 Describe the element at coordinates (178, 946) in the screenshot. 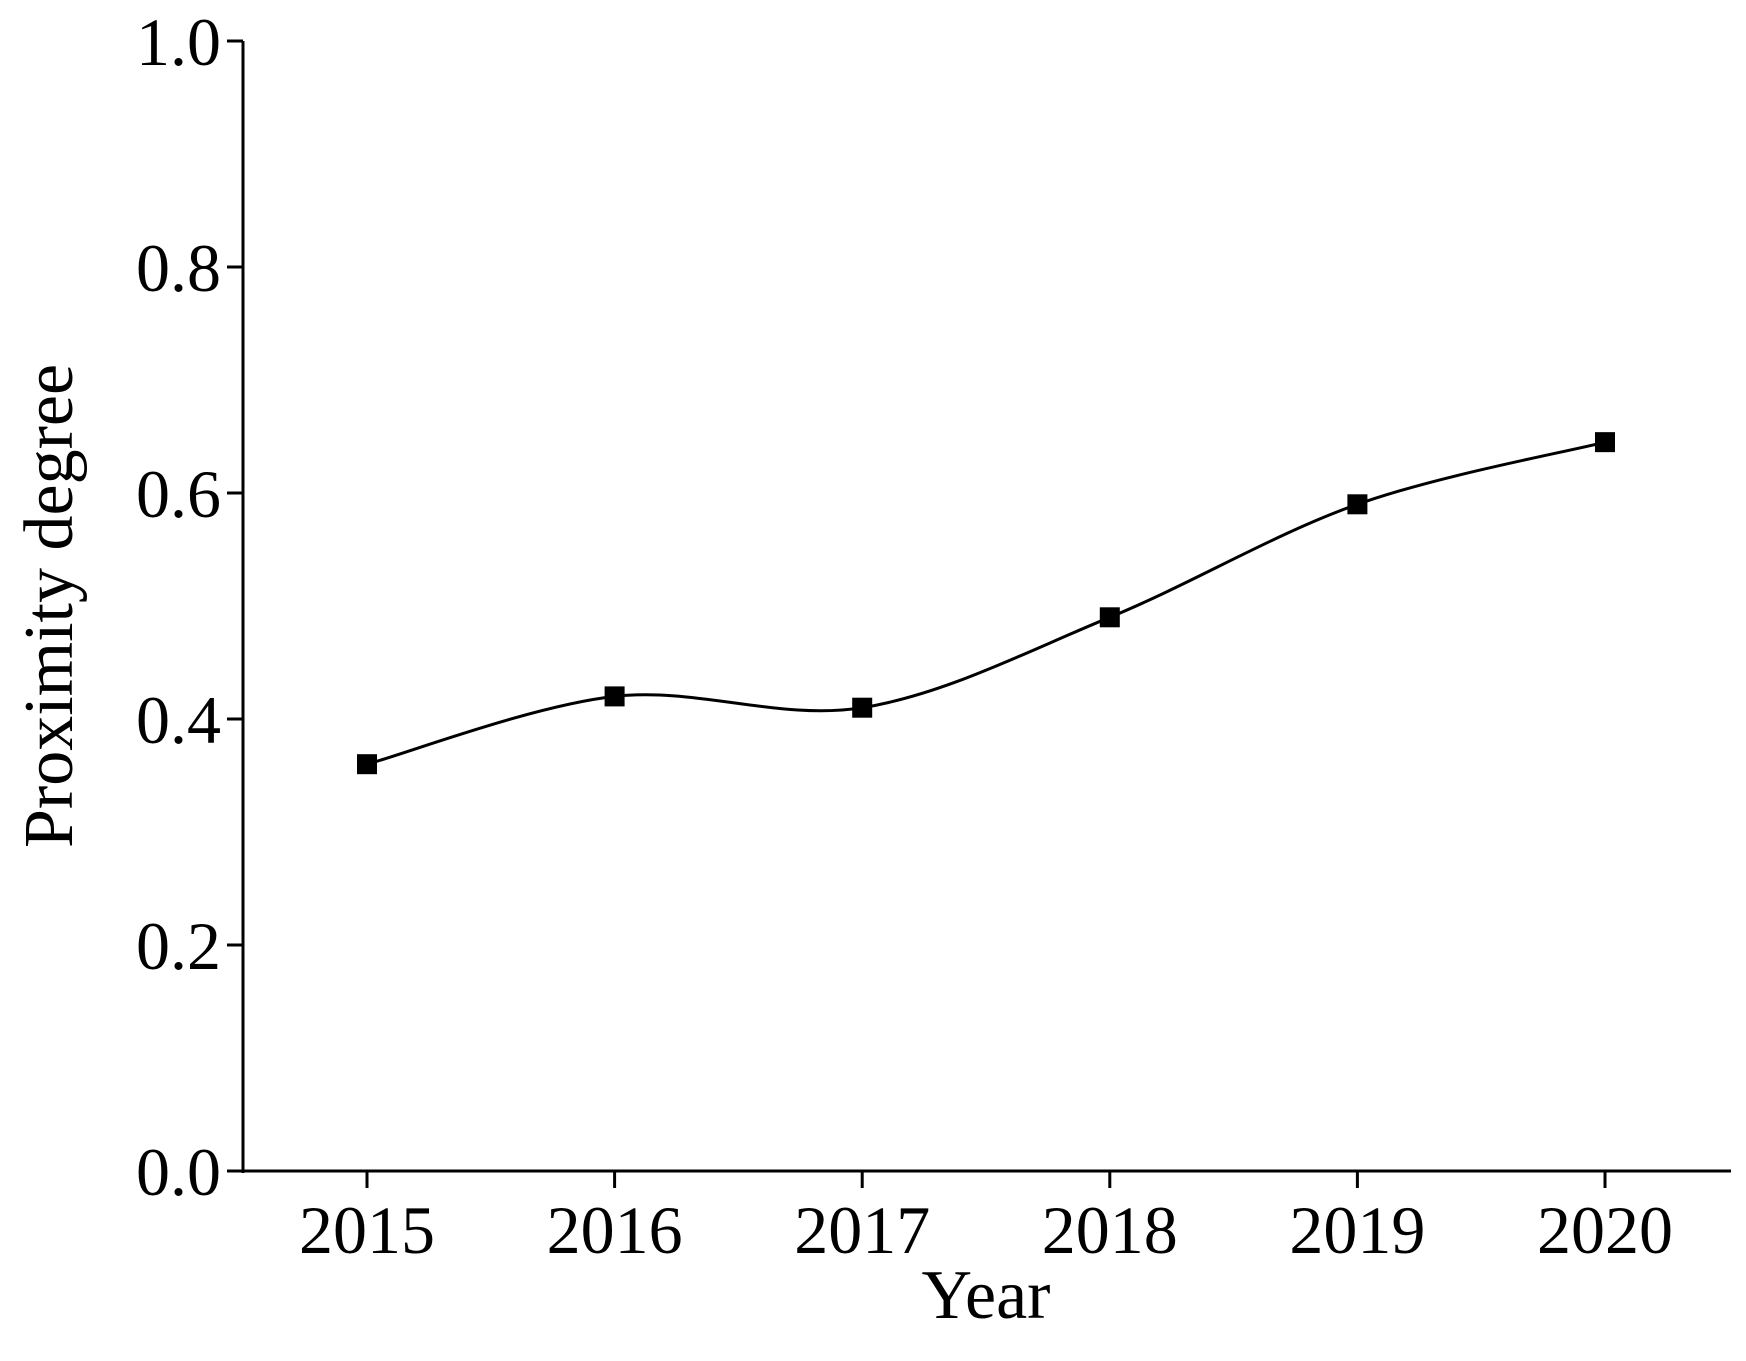

I see `y-tick-label: 0.2` at that location.